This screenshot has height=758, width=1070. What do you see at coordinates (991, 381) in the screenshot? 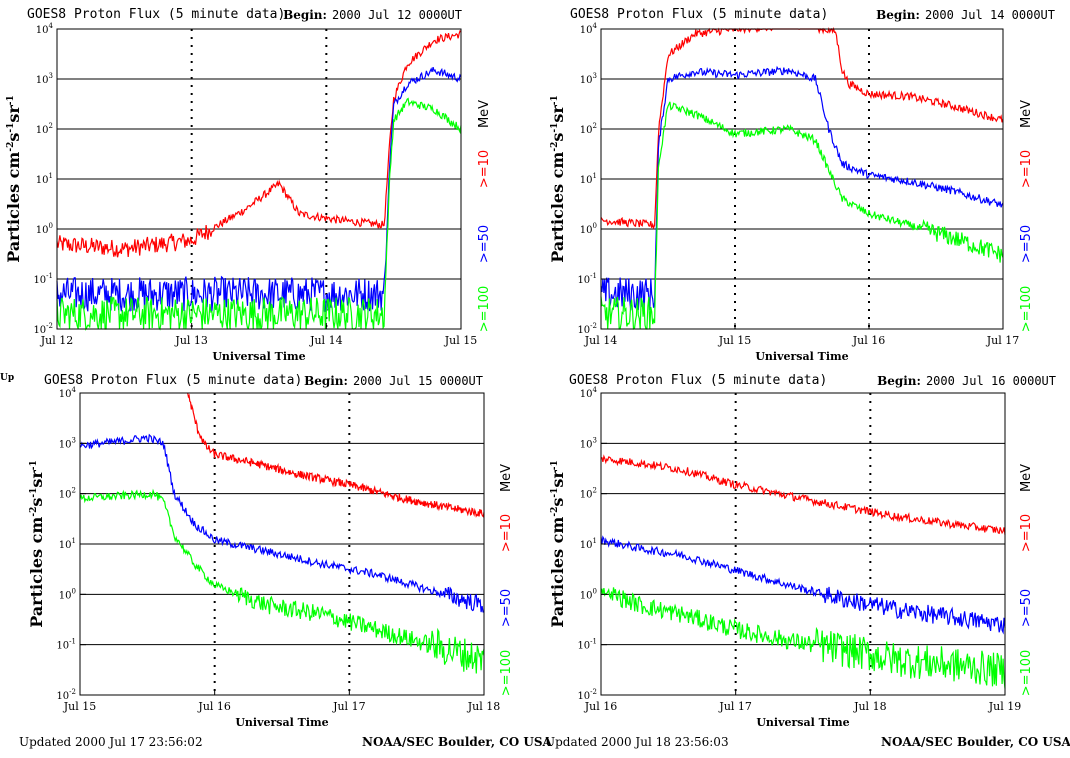
I see `begin-value: 2000 Jul 16 0000UT` at bounding box center [991, 381].